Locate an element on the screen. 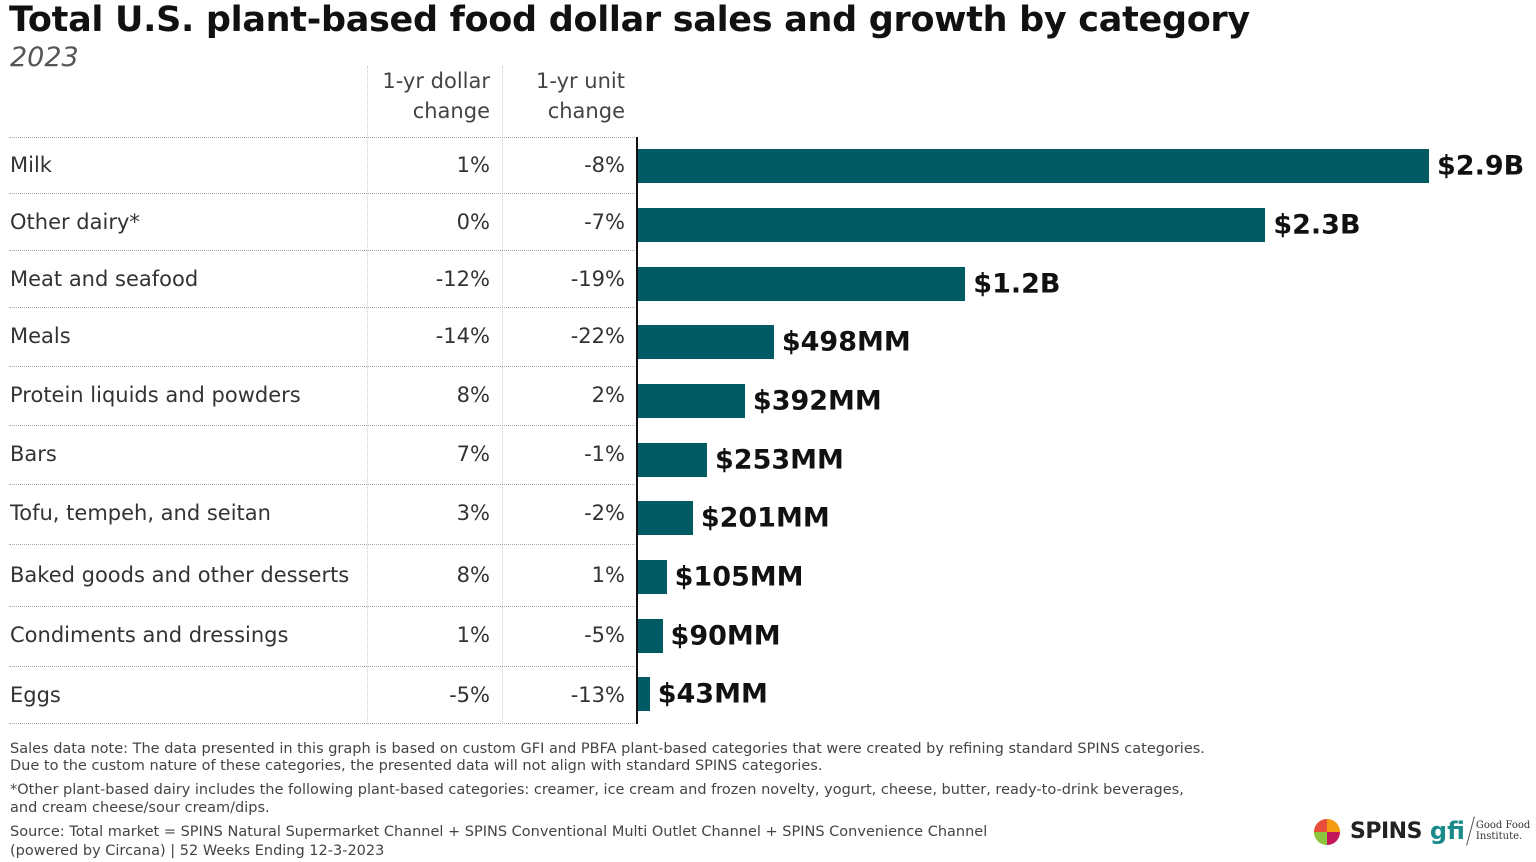 This screenshot has width=1536, height=862. dollar-change-value: 3% is located at coordinates (473, 513).